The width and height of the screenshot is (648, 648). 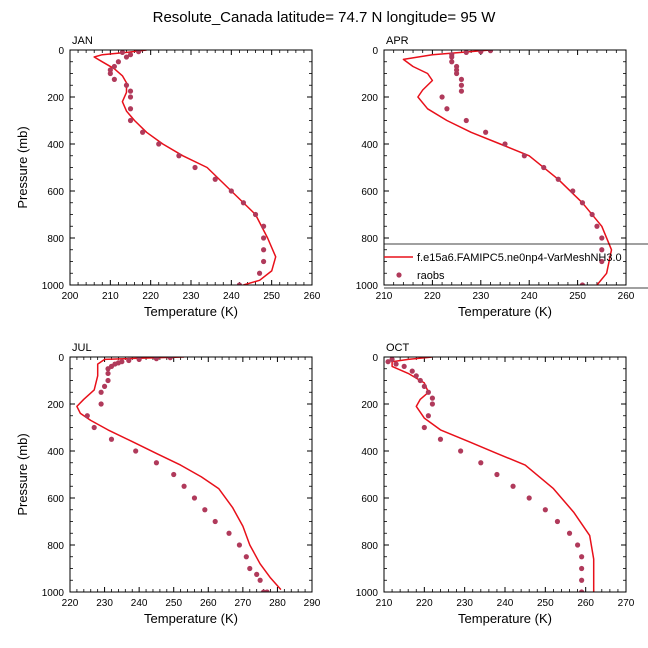 I want to click on x-tick-label: 280, so click(x=277, y=603).